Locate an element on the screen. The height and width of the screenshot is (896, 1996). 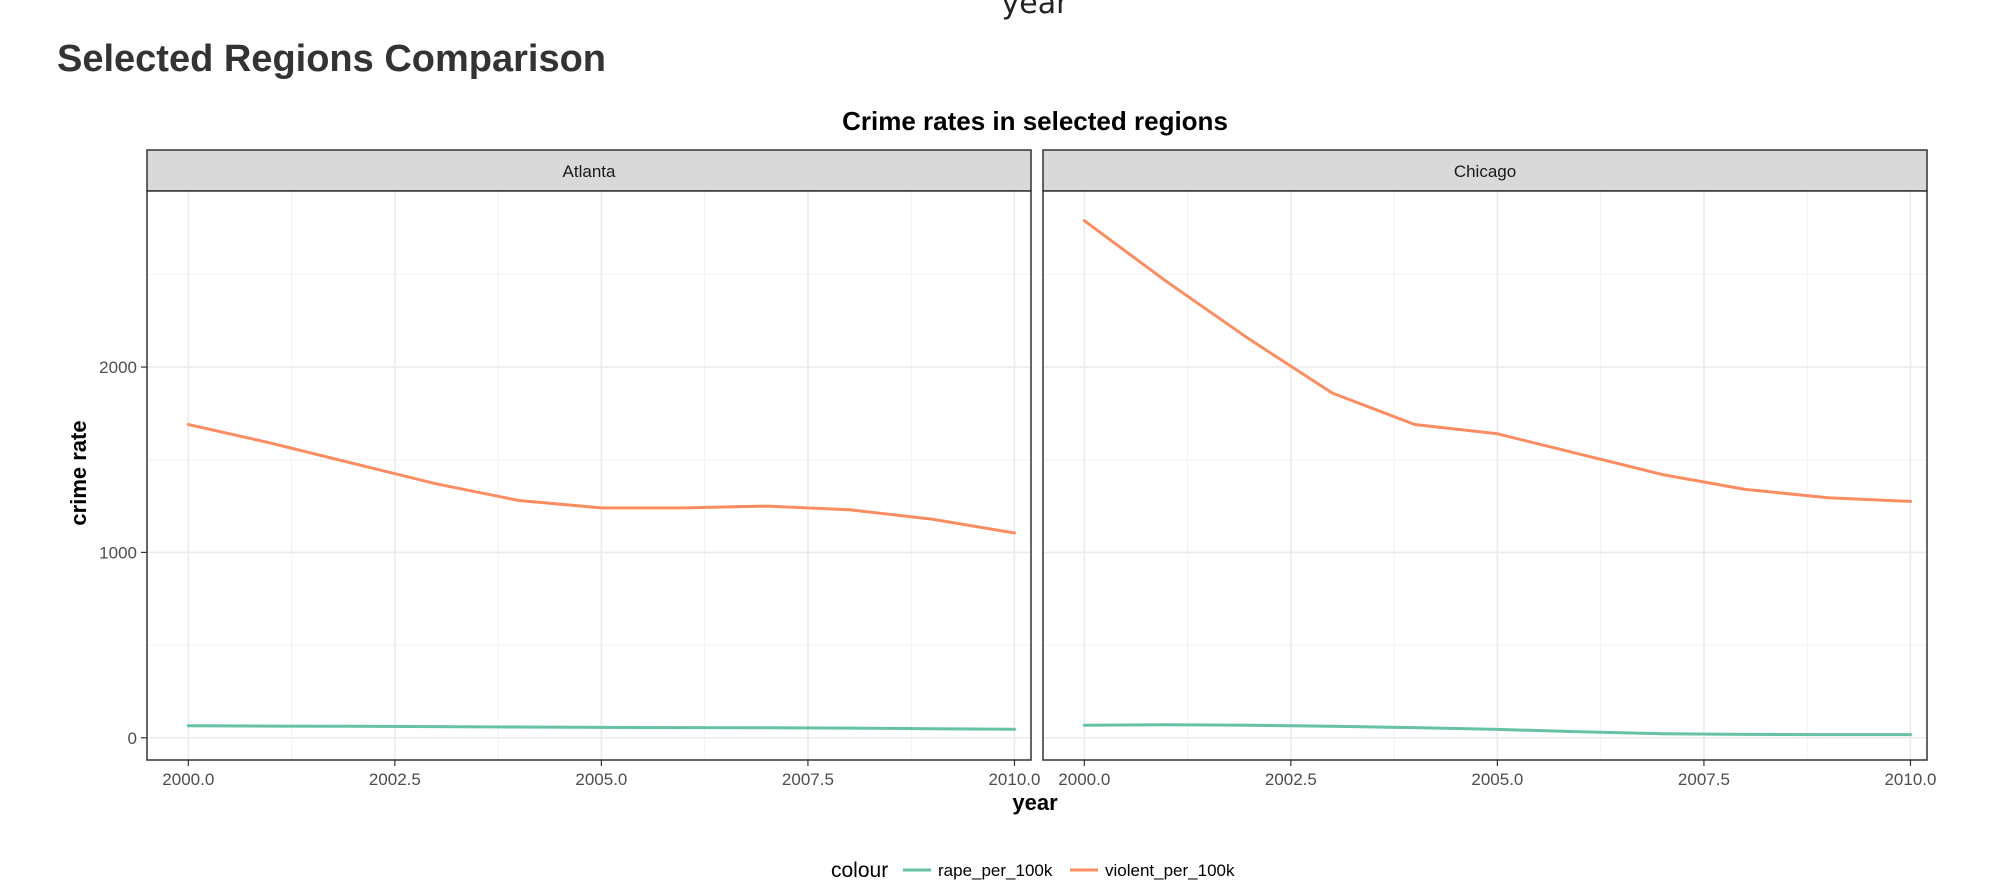
facet-strip is located at coordinates (589, 170).